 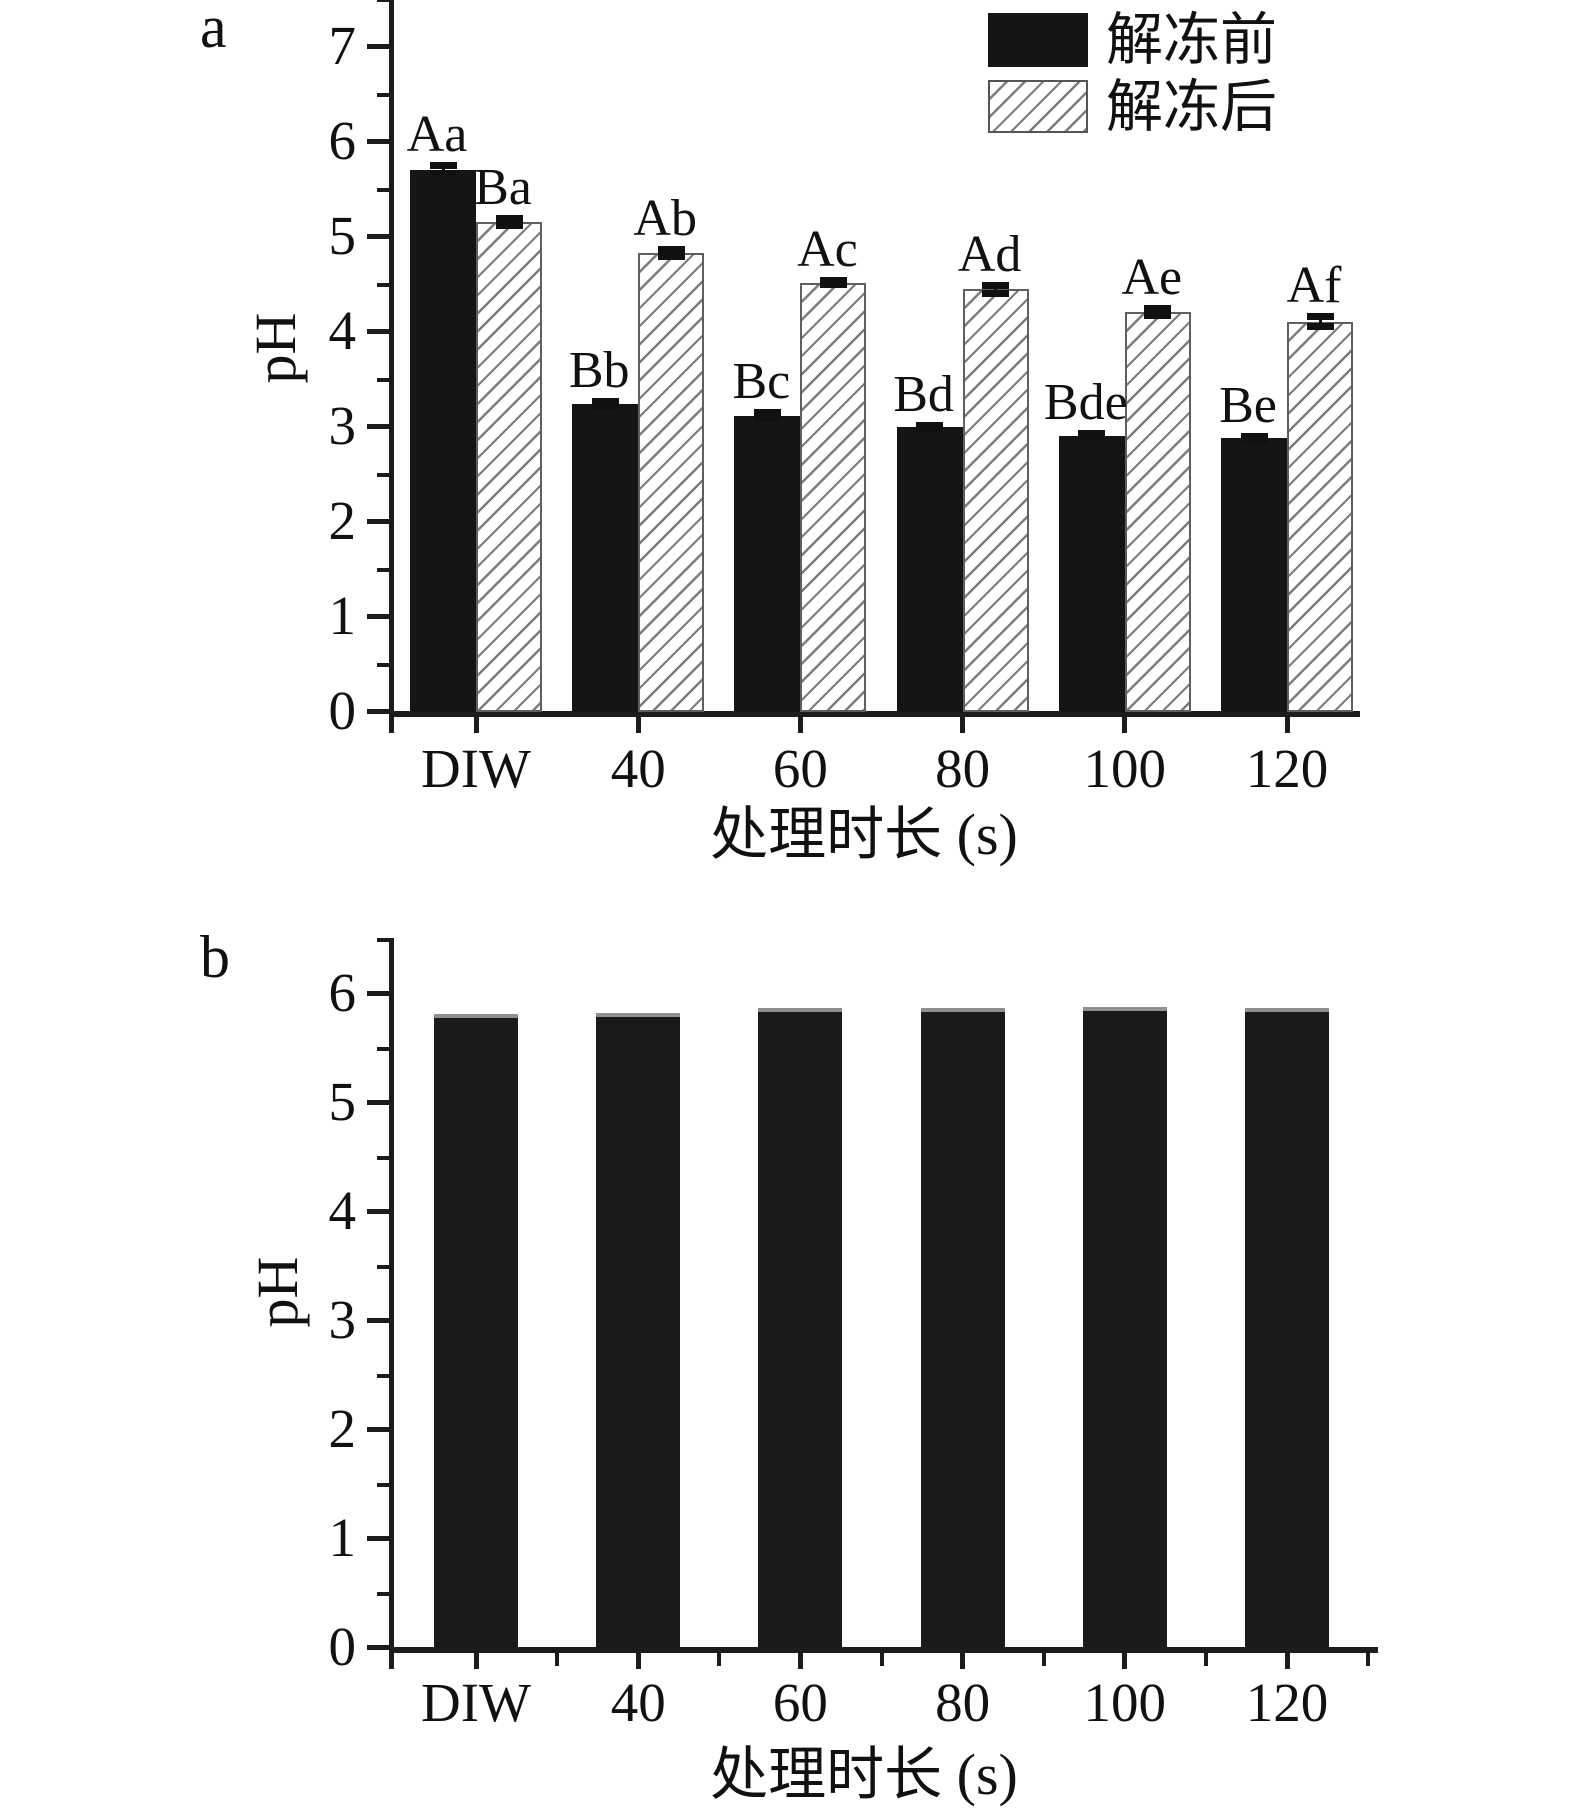 I want to click on panel-b-letter: b, so click(x=215, y=957).